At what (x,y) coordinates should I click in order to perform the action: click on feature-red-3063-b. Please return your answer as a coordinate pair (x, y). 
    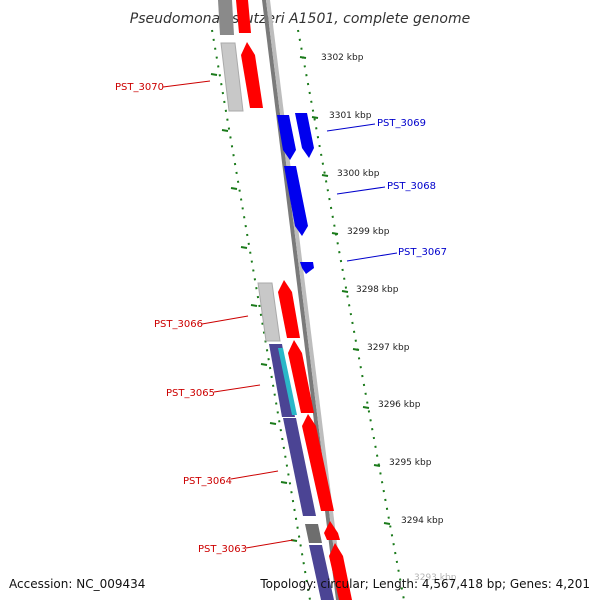
    Looking at the image, I should click on (340, 571).